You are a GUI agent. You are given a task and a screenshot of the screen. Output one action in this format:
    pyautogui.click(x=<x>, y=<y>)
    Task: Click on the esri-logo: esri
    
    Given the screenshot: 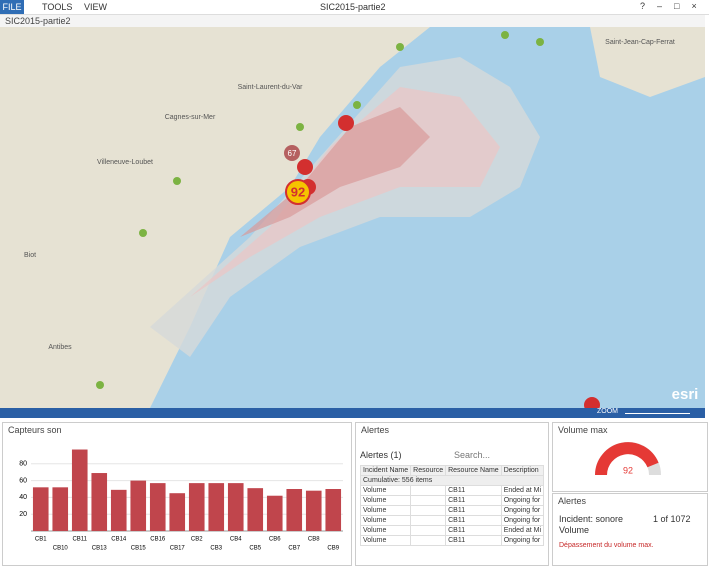 What is the action you would take?
    pyautogui.click(x=685, y=394)
    